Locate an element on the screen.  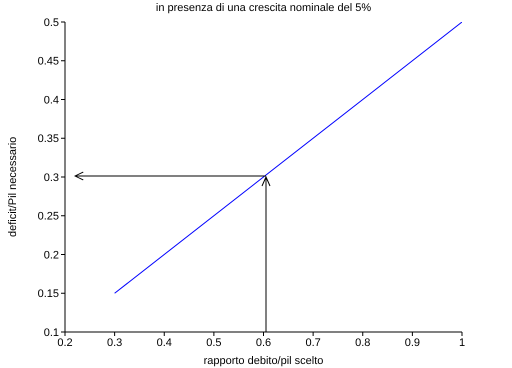
x-tick-label: 0.6 is located at coordinates (264, 342).